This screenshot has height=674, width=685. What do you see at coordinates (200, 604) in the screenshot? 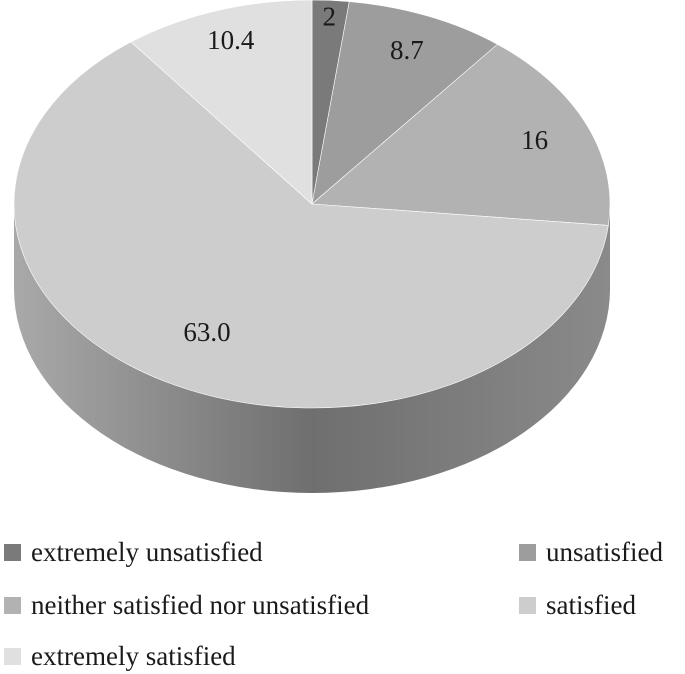
I see `legend-label: neither satisfied nor unsatisfied` at bounding box center [200, 604].